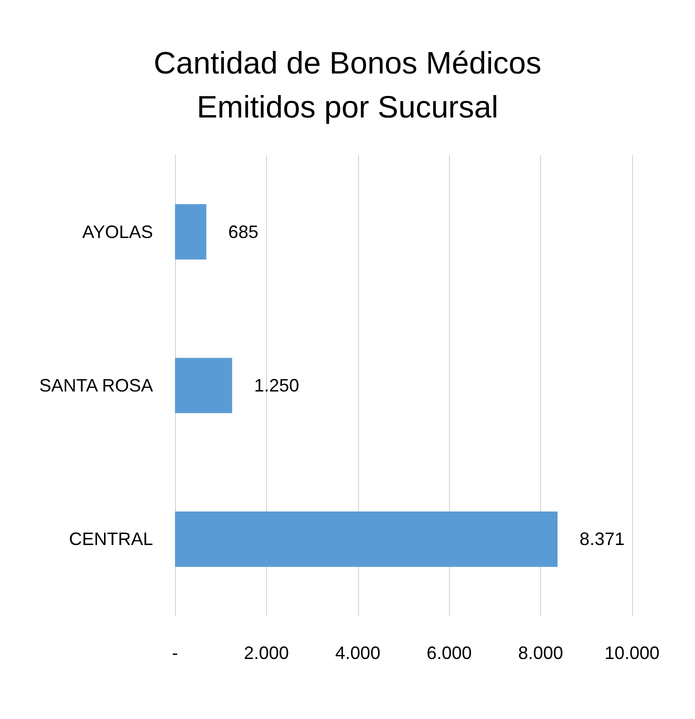  What do you see at coordinates (117, 232) in the screenshot?
I see `y-tick-label: AYOLAS` at bounding box center [117, 232].